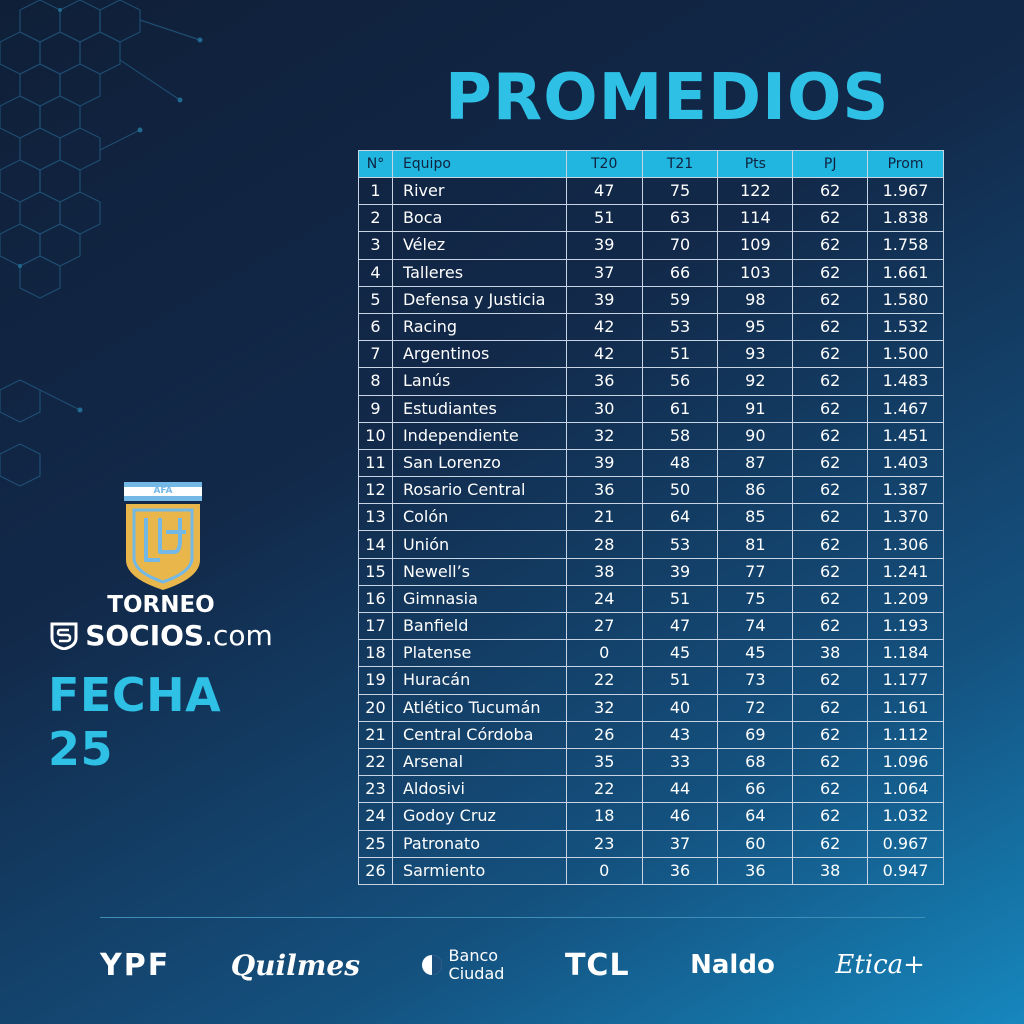 This screenshot has width=1024, height=1024. Describe the element at coordinates (905, 816) in the screenshot. I see `cell-prom: 1.032` at that location.